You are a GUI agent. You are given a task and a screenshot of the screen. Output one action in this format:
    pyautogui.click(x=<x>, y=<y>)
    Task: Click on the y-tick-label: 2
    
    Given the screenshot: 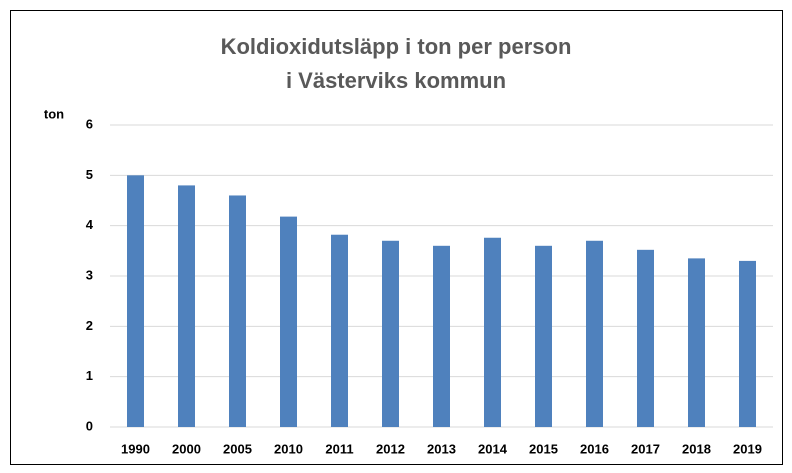 What is the action you would take?
    pyautogui.click(x=89, y=325)
    